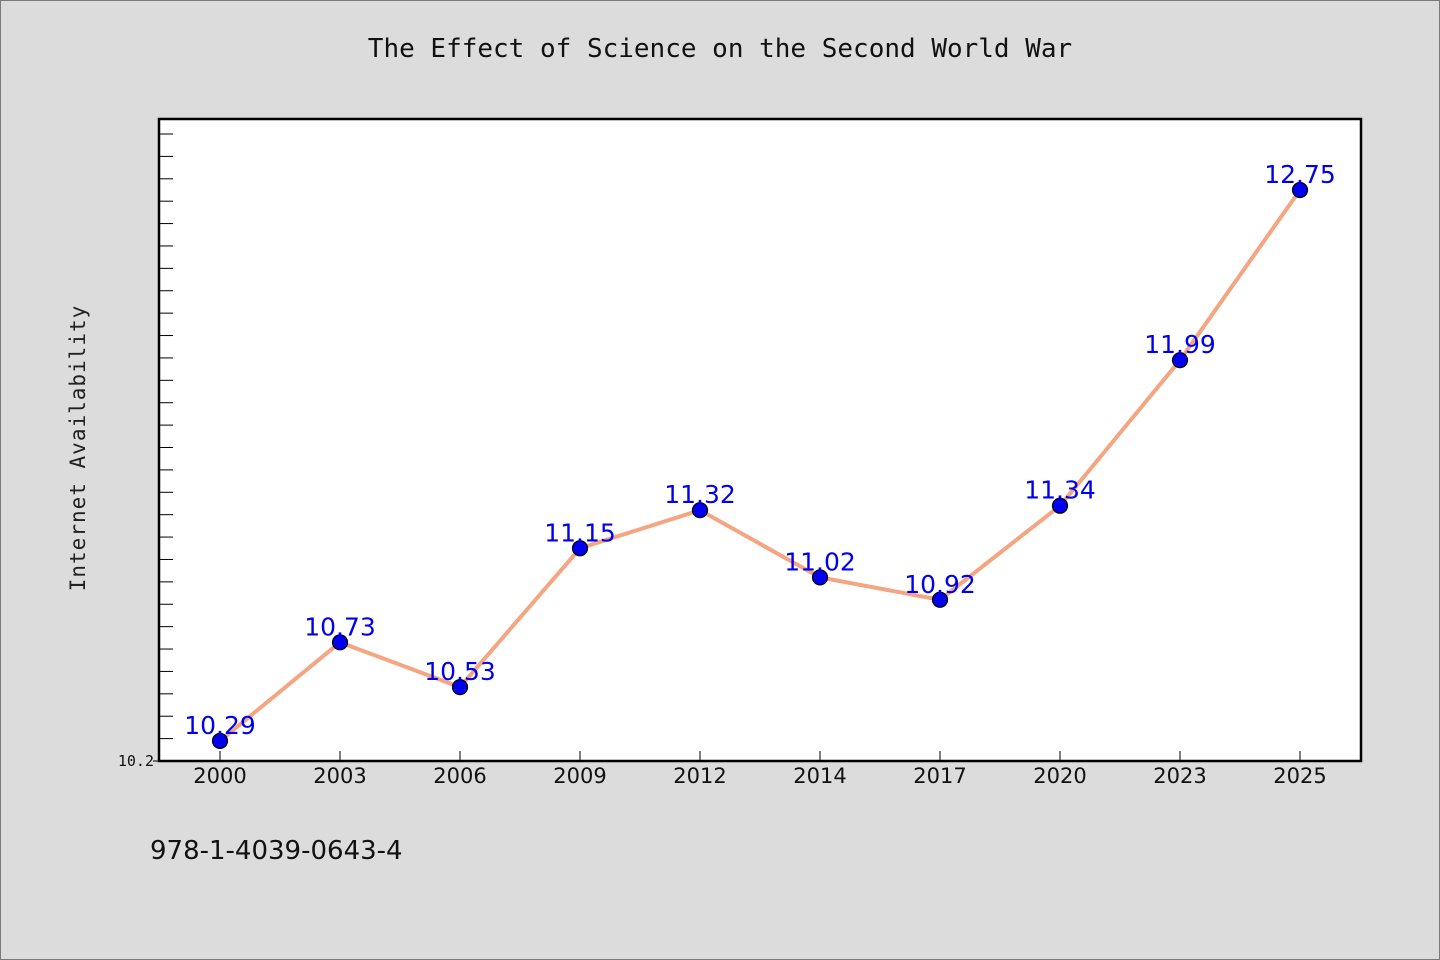  What do you see at coordinates (700, 494) in the screenshot?
I see `data-label: 11.32` at bounding box center [700, 494].